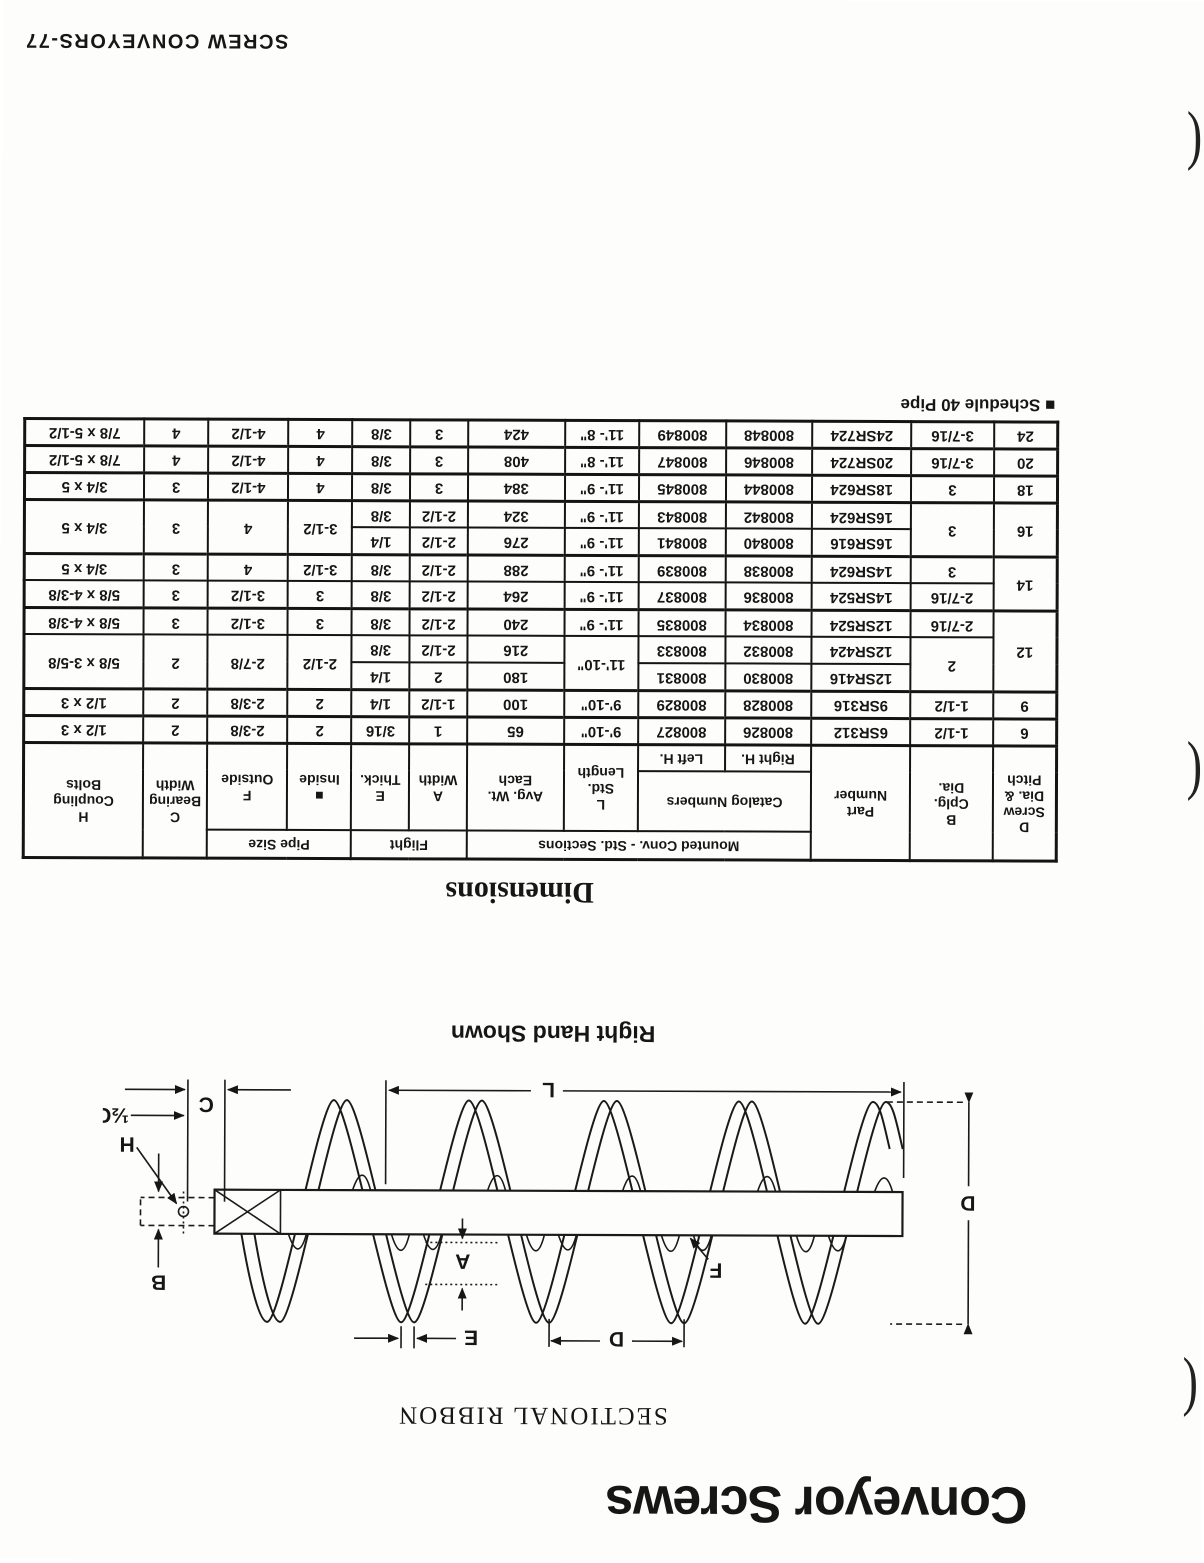 The width and height of the screenshot is (1204, 1563). Describe the element at coordinates (85, 458) in the screenshot. I see `table-cell: 7/8 x 5-1/2` at that location.